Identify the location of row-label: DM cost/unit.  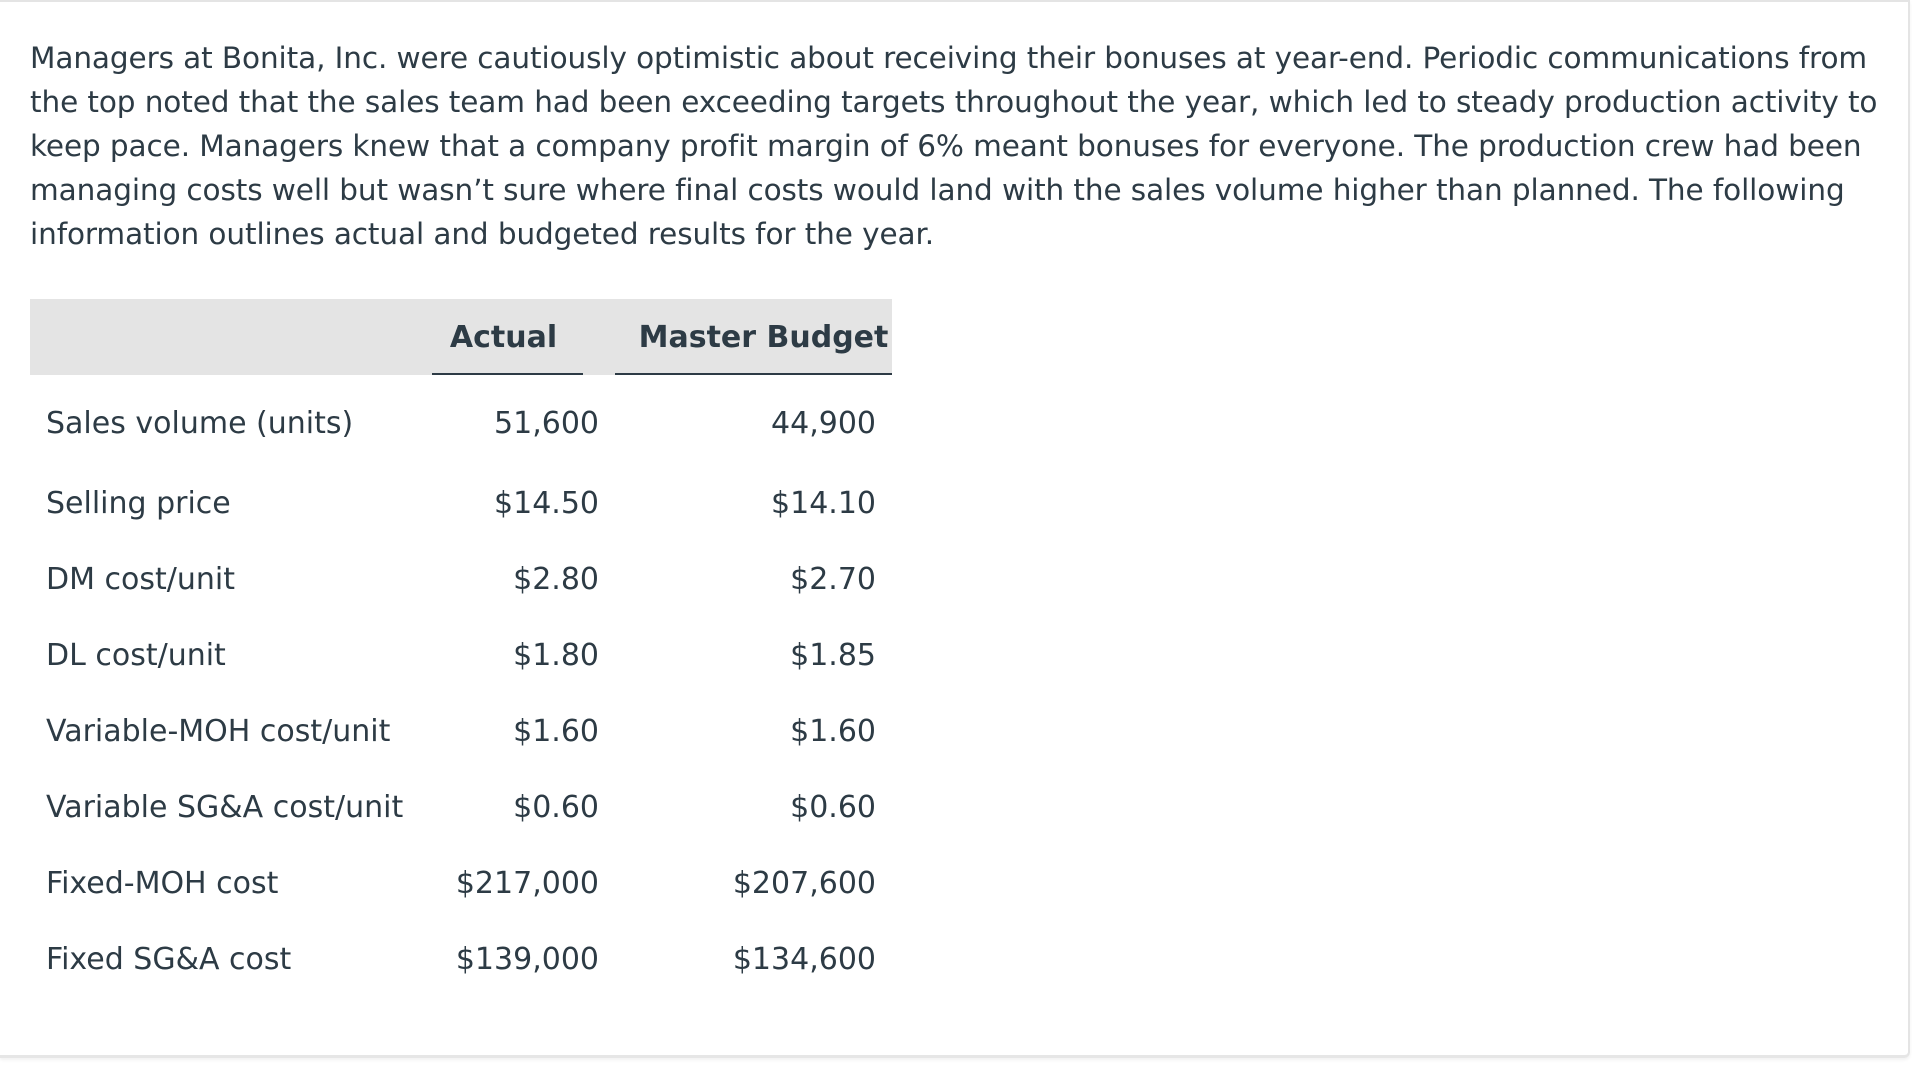
(140, 579).